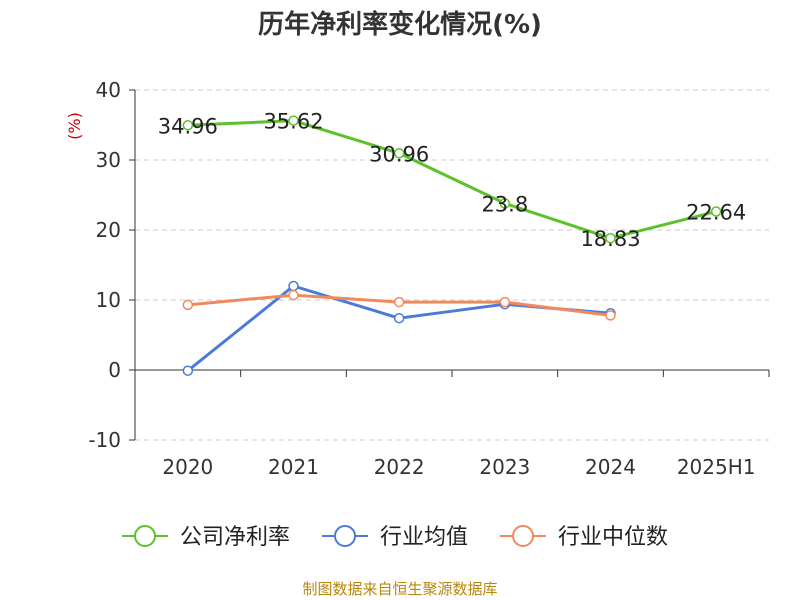  Describe the element at coordinates (452, 179) in the screenshot. I see `series-line` at that location.